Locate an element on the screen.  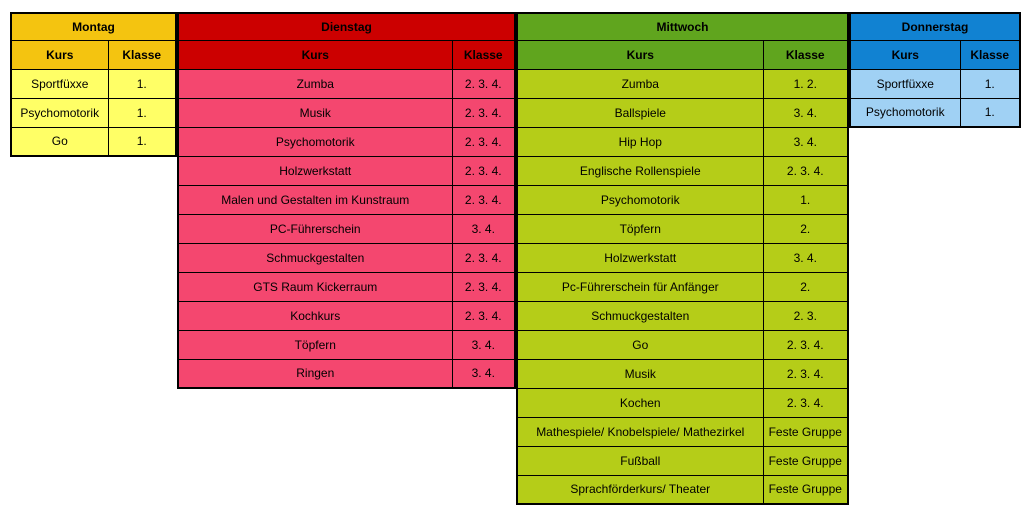
table-row: Holzwerkstatt 2. 3. 4. is located at coordinates (346, 170).